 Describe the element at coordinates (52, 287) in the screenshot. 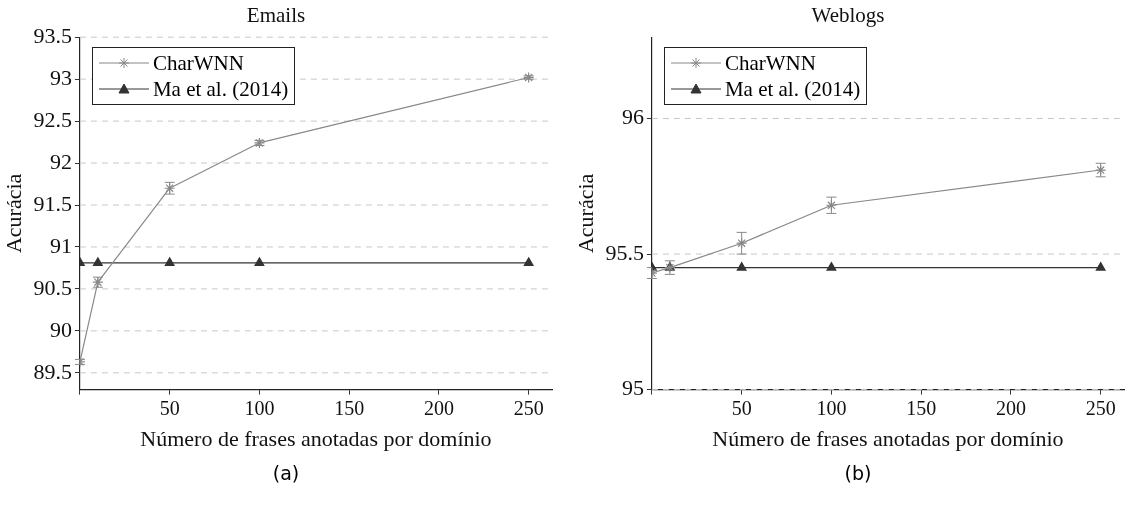

I see `y-tick-label: 90.5` at that location.